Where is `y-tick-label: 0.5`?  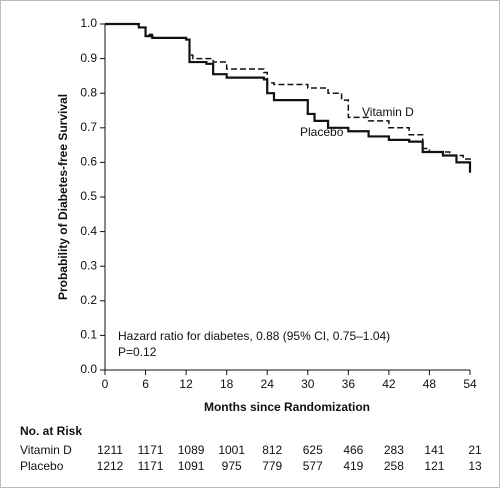
y-tick-label: 0.5 is located at coordinates (88, 196).